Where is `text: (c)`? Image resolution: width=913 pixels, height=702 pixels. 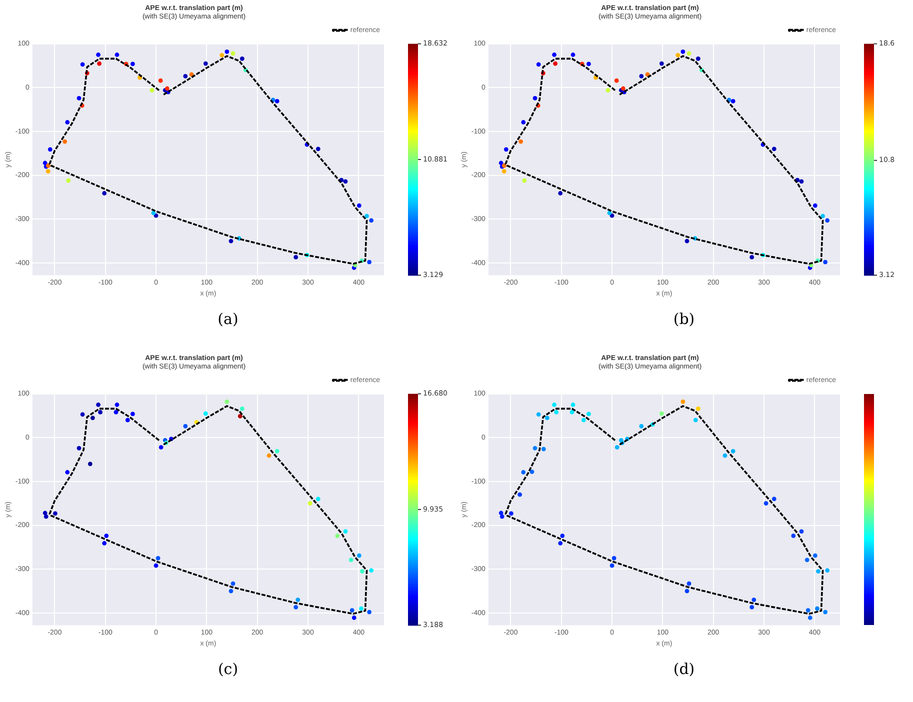
text: (c) is located at coordinates (228, 669).